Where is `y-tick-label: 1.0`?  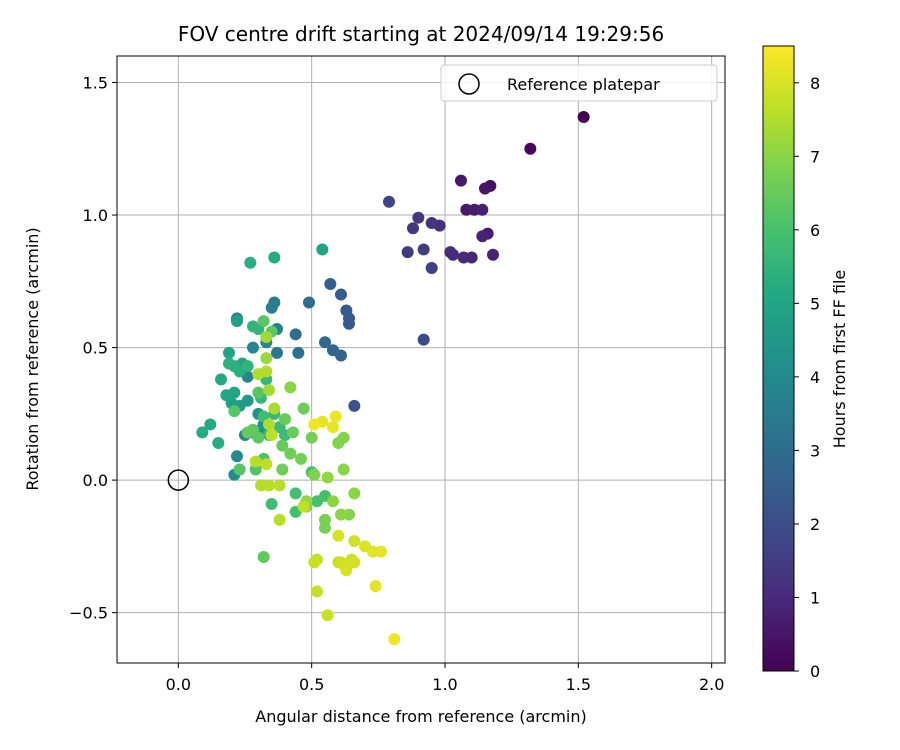 y-tick-label: 1.0 is located at coordinates (95, 215).